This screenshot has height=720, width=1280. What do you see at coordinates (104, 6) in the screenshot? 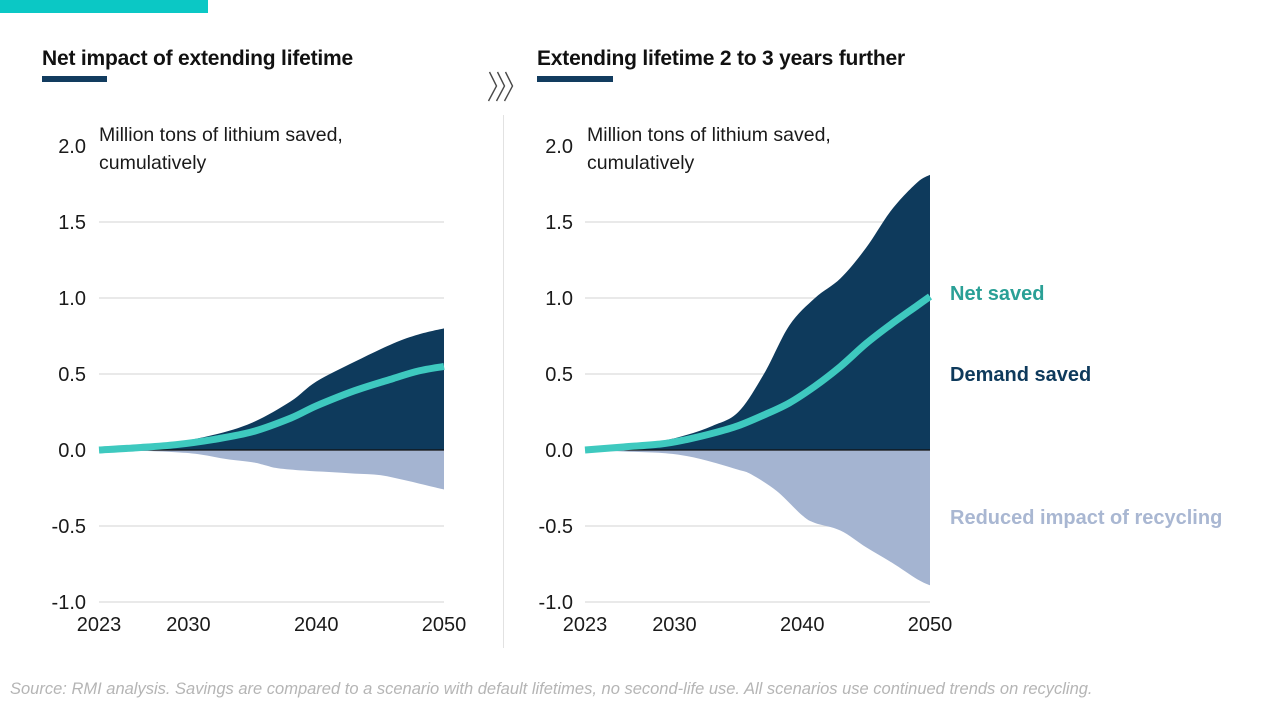
I see `brand-accent-bar` at bounding box center [104, 6].